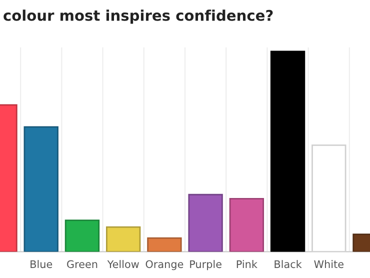 This screenshot has height=278, width=370. What do you see at coordinates (206, 265) in the screenshot?
I see `x-tick-label: Purple` at bounding box center [206, 265].